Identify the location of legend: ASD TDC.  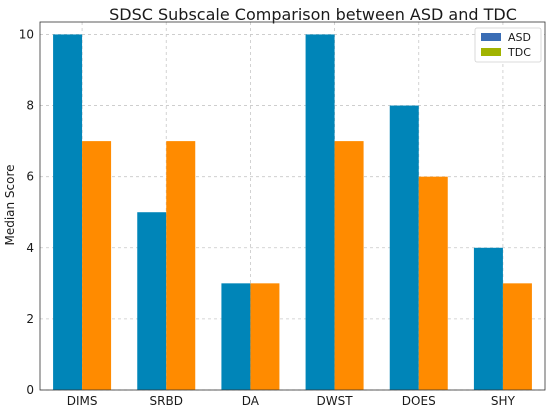
(508, 45).